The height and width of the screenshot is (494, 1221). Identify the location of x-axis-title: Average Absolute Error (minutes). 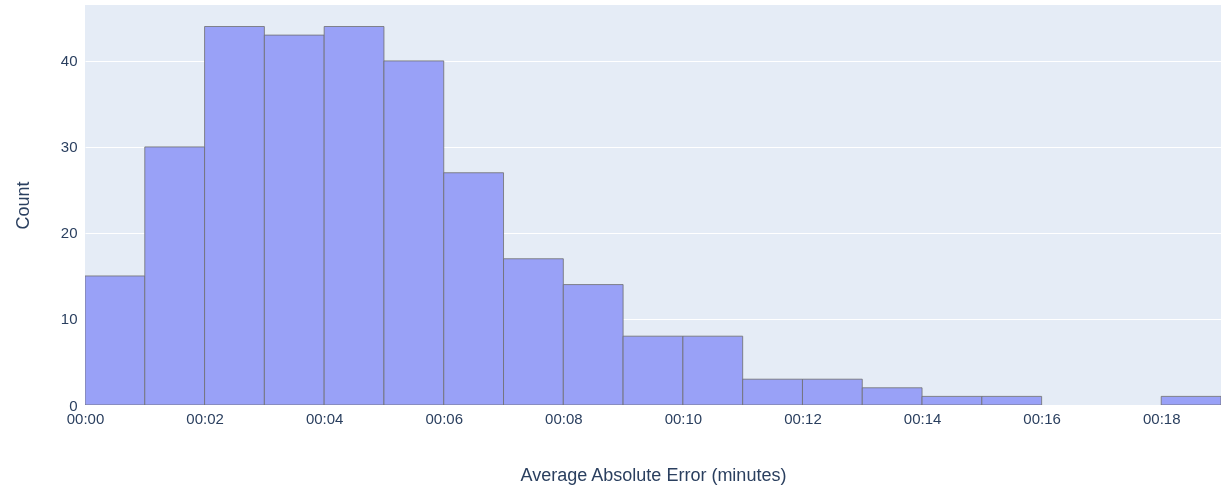
(653, 474).